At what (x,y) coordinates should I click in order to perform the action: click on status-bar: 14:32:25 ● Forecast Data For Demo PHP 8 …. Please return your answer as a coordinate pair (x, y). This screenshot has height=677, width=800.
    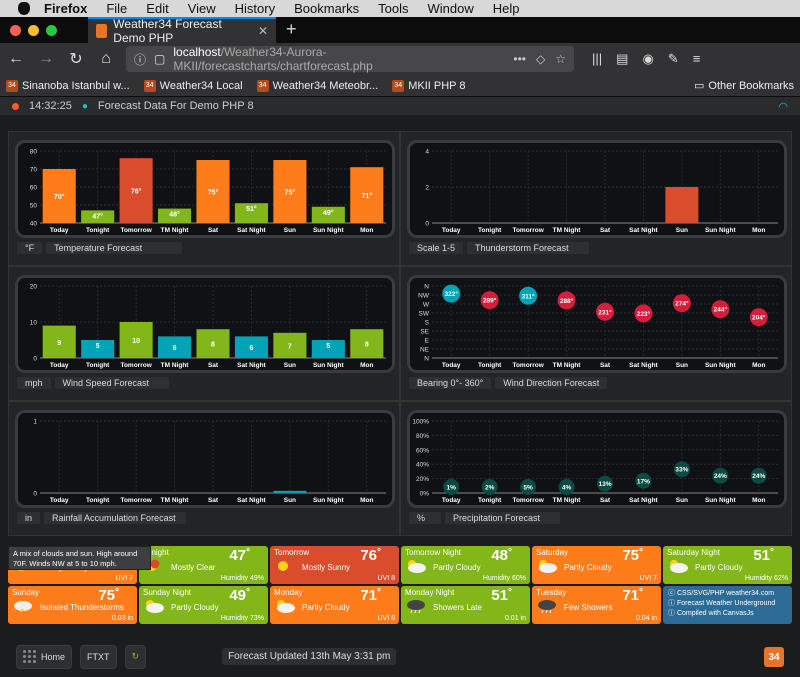
    Looking at the image, I should click on (400, 106).